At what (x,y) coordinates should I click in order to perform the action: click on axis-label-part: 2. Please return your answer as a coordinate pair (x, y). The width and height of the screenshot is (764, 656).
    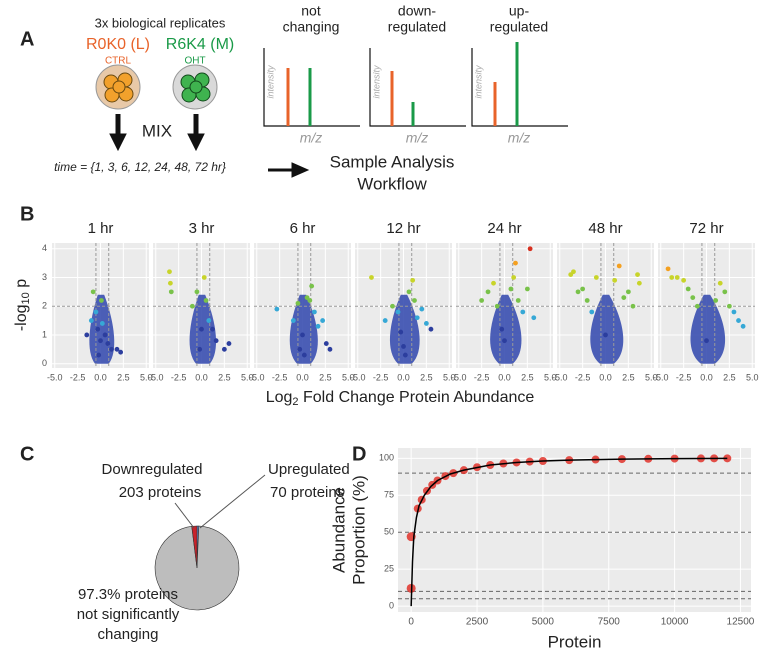
    Looking at the image, I should click on (295, 402).